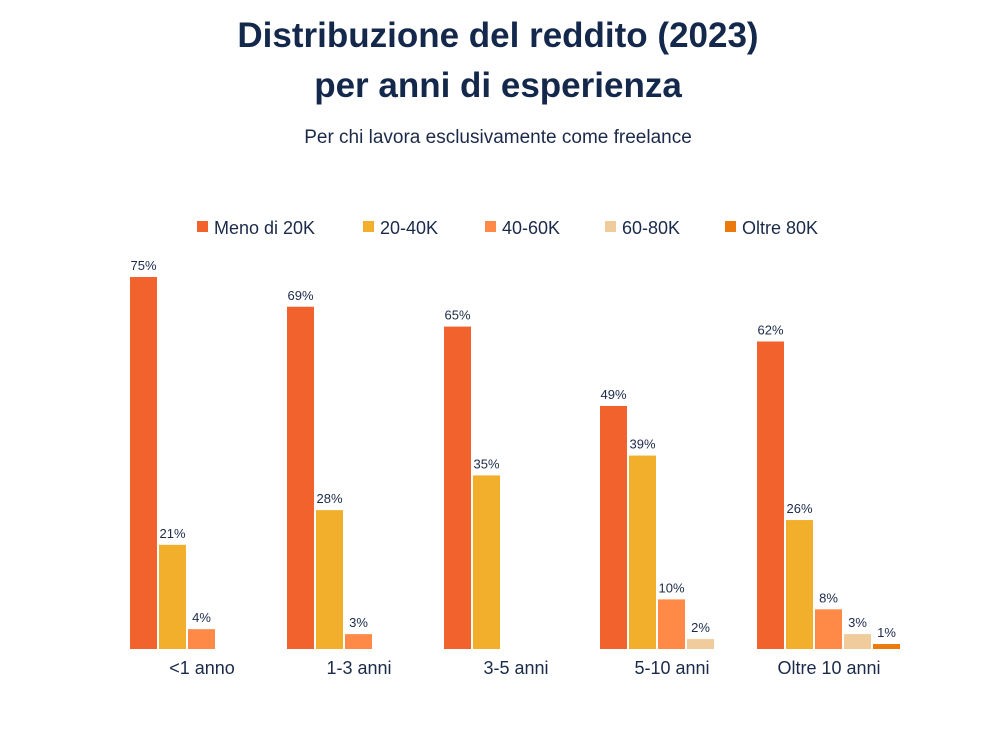 The height and width of the screenshot is (747, 996). Describe the element at coordinates (264, 228) in the screenshot. I see `legend-label: Meno di 20K` at that location.